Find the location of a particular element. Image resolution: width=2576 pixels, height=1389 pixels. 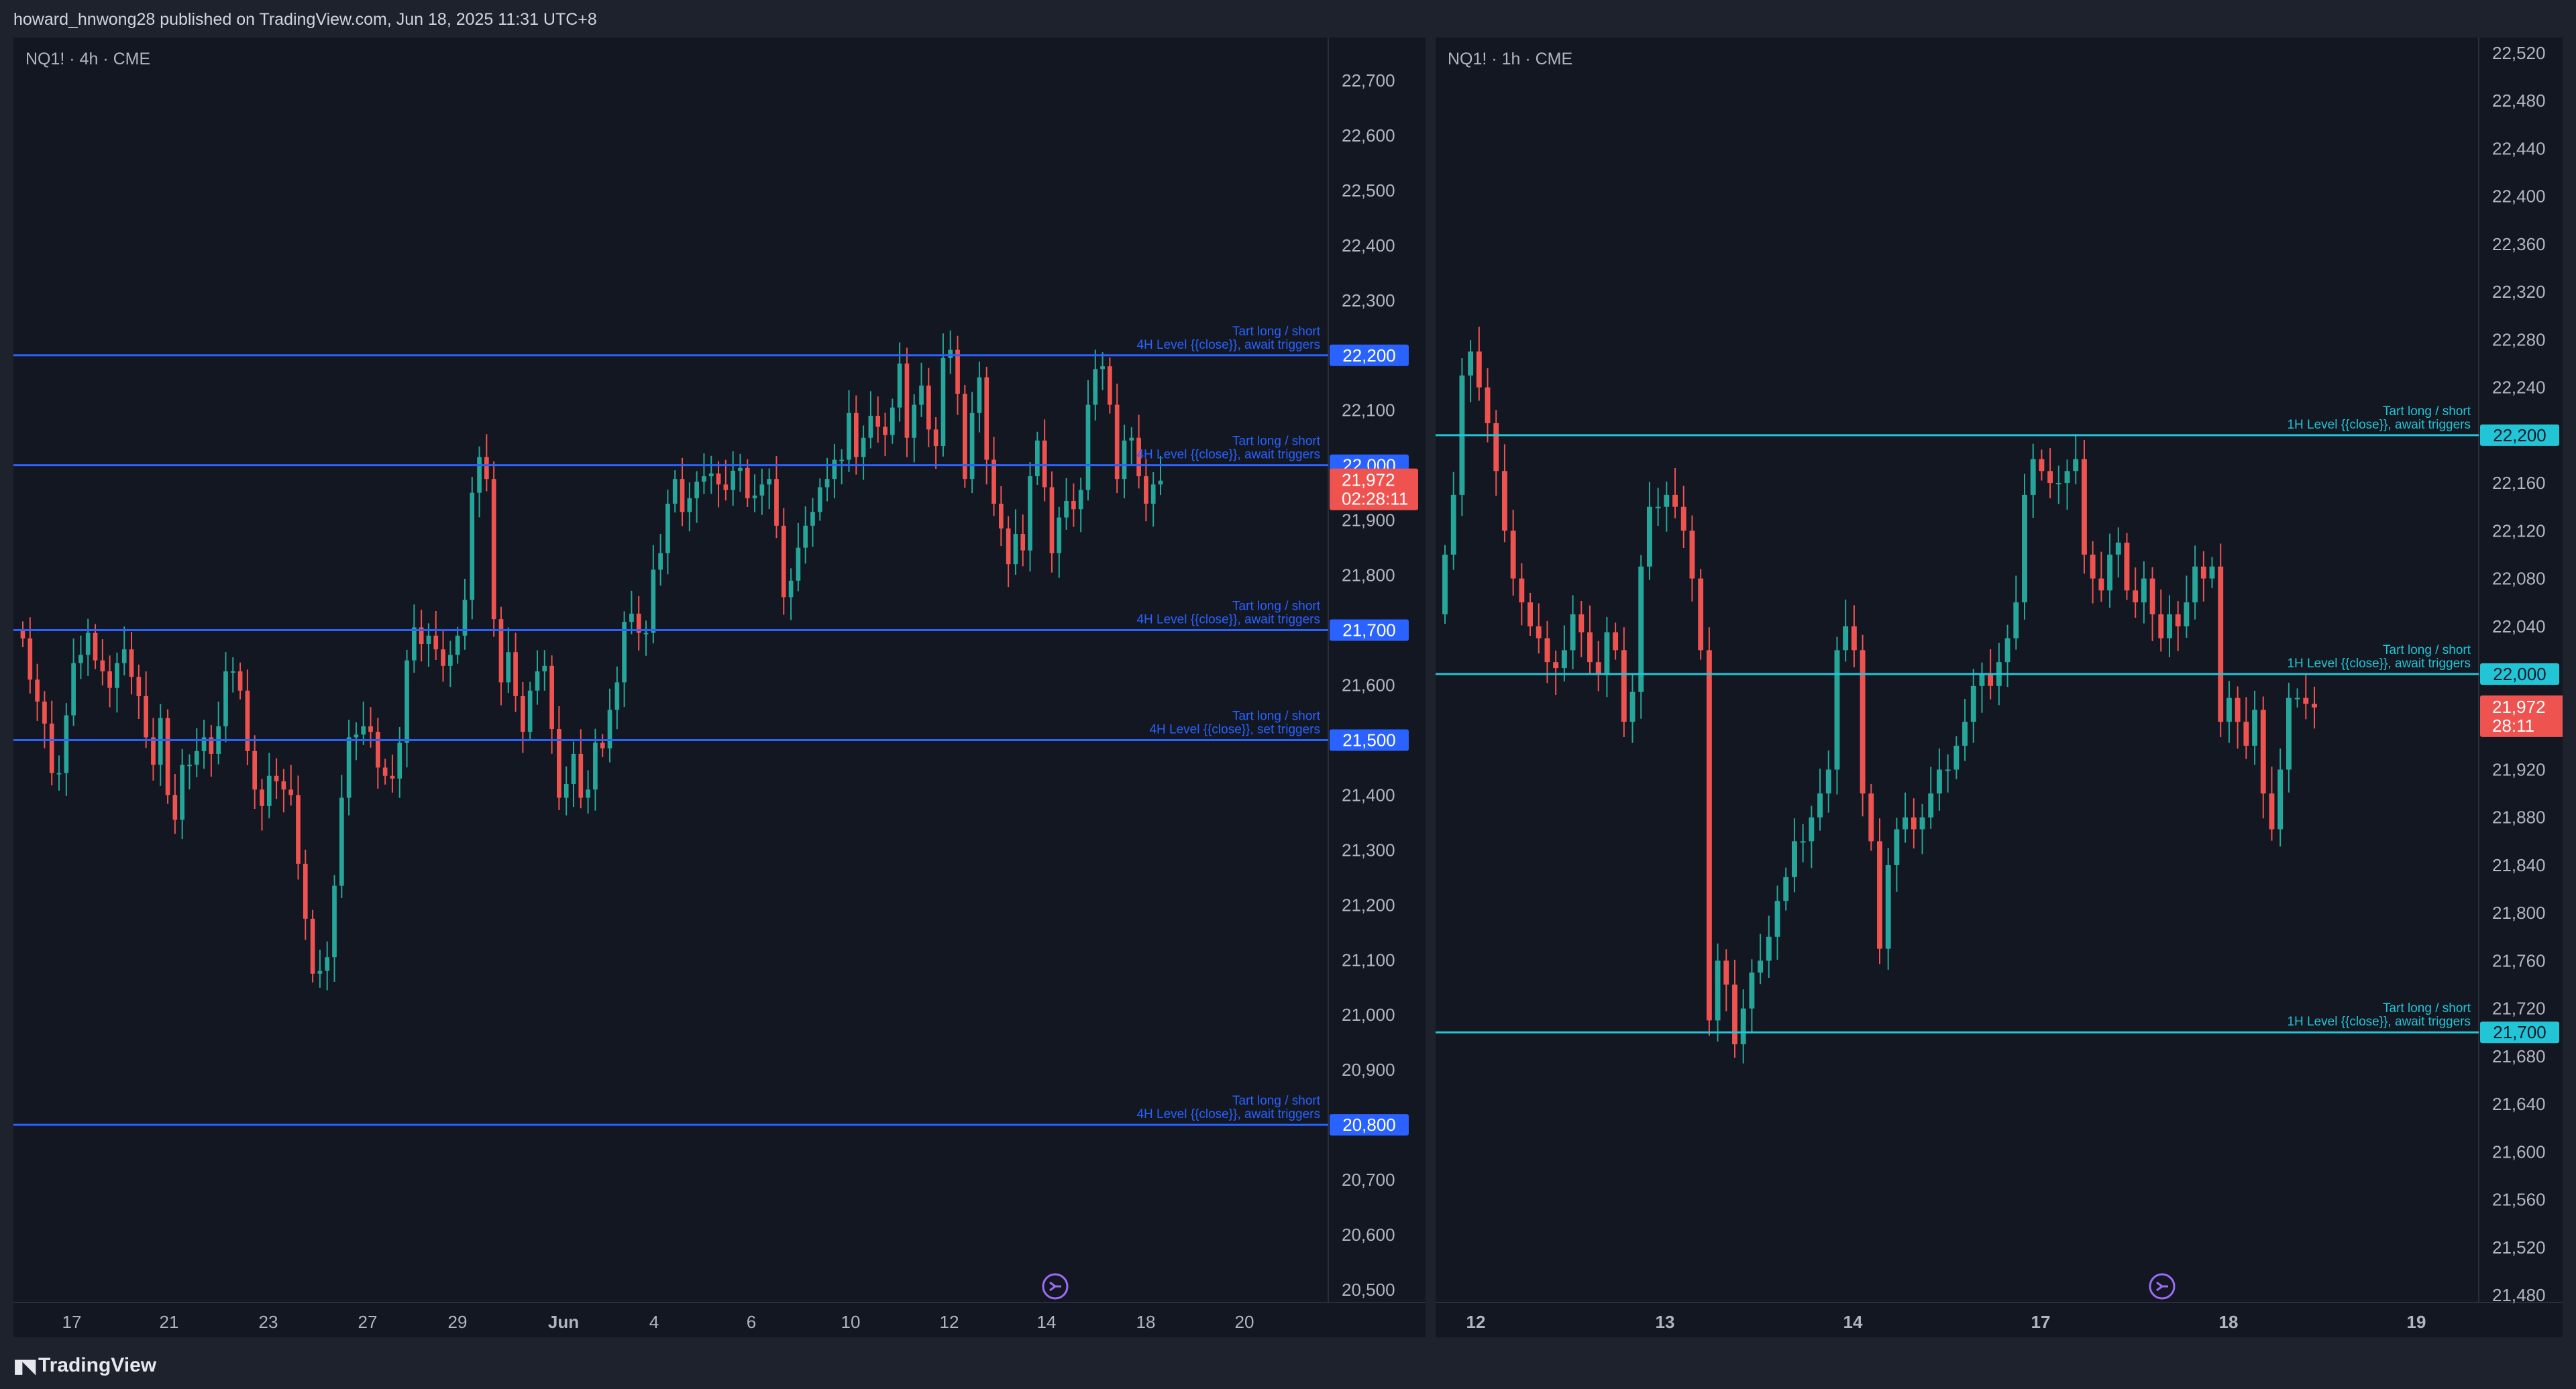

x-tick-label: 10 is located at coordinates (851, 1322).